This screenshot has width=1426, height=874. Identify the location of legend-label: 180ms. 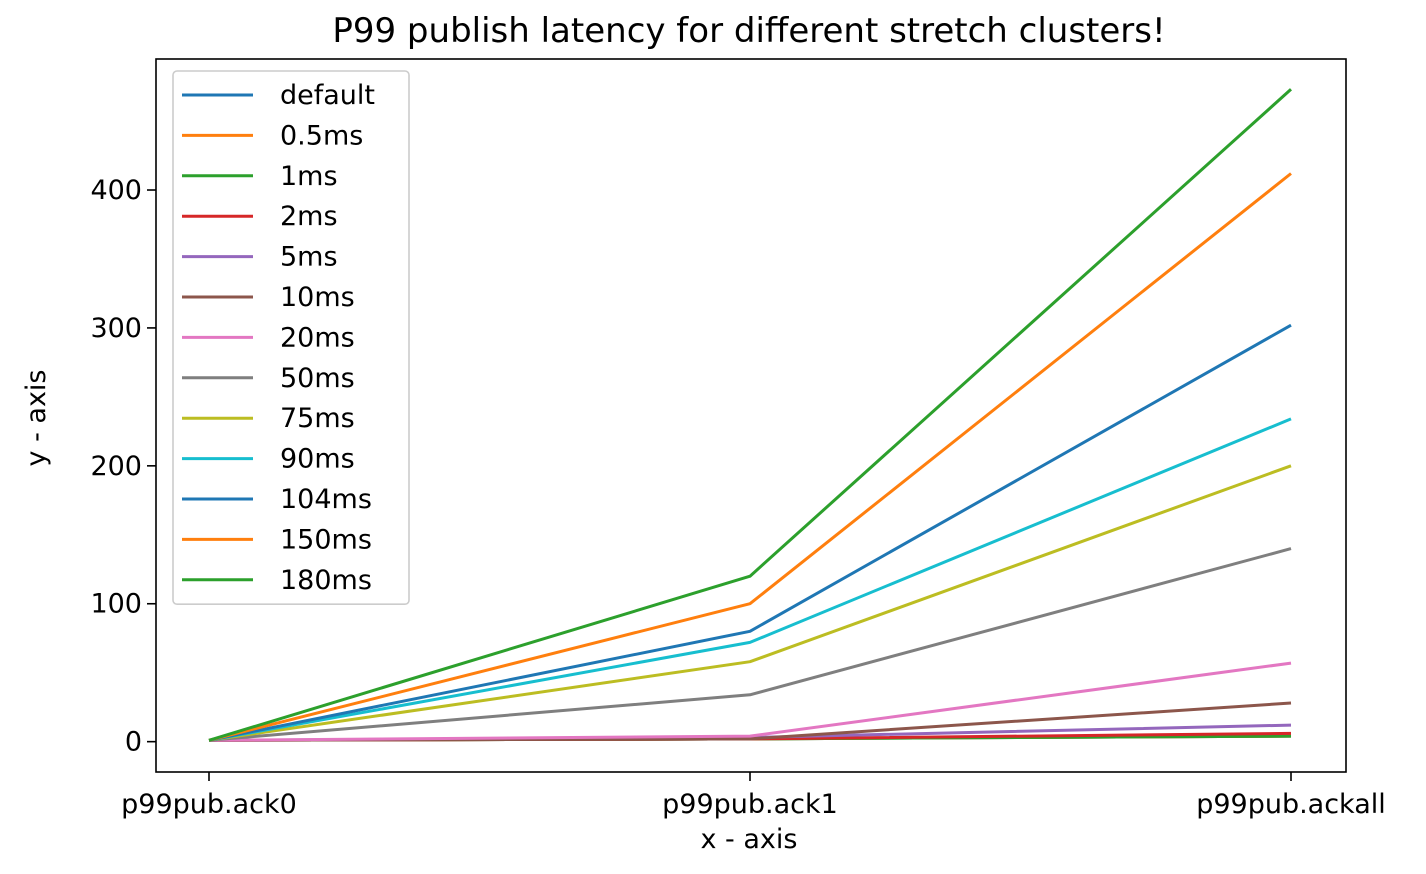
(326, 580).